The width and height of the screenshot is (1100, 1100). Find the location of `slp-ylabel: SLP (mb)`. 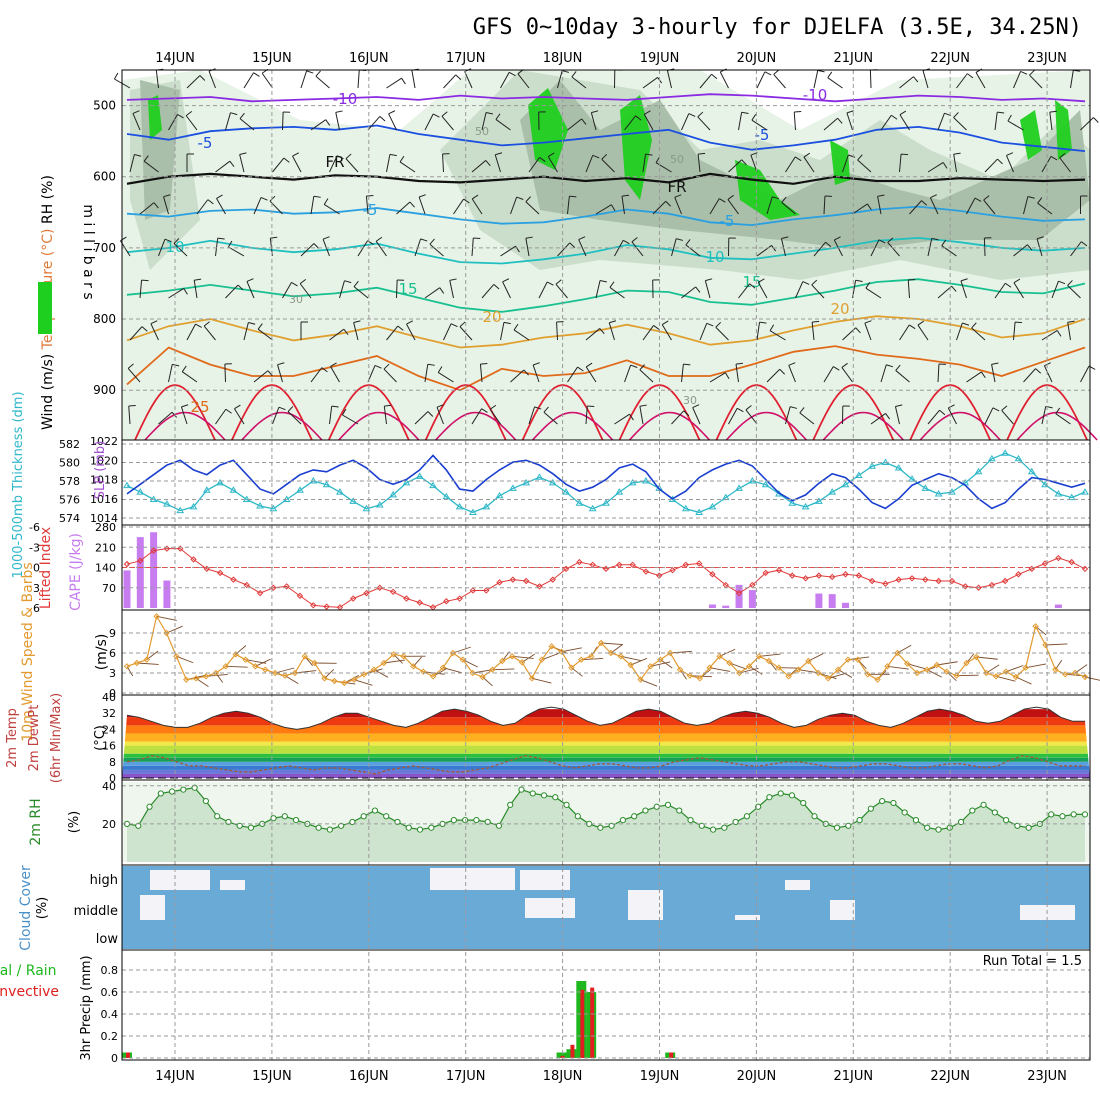

slp-ylabel: SLP (mb) is located at coordinates (100, 470).